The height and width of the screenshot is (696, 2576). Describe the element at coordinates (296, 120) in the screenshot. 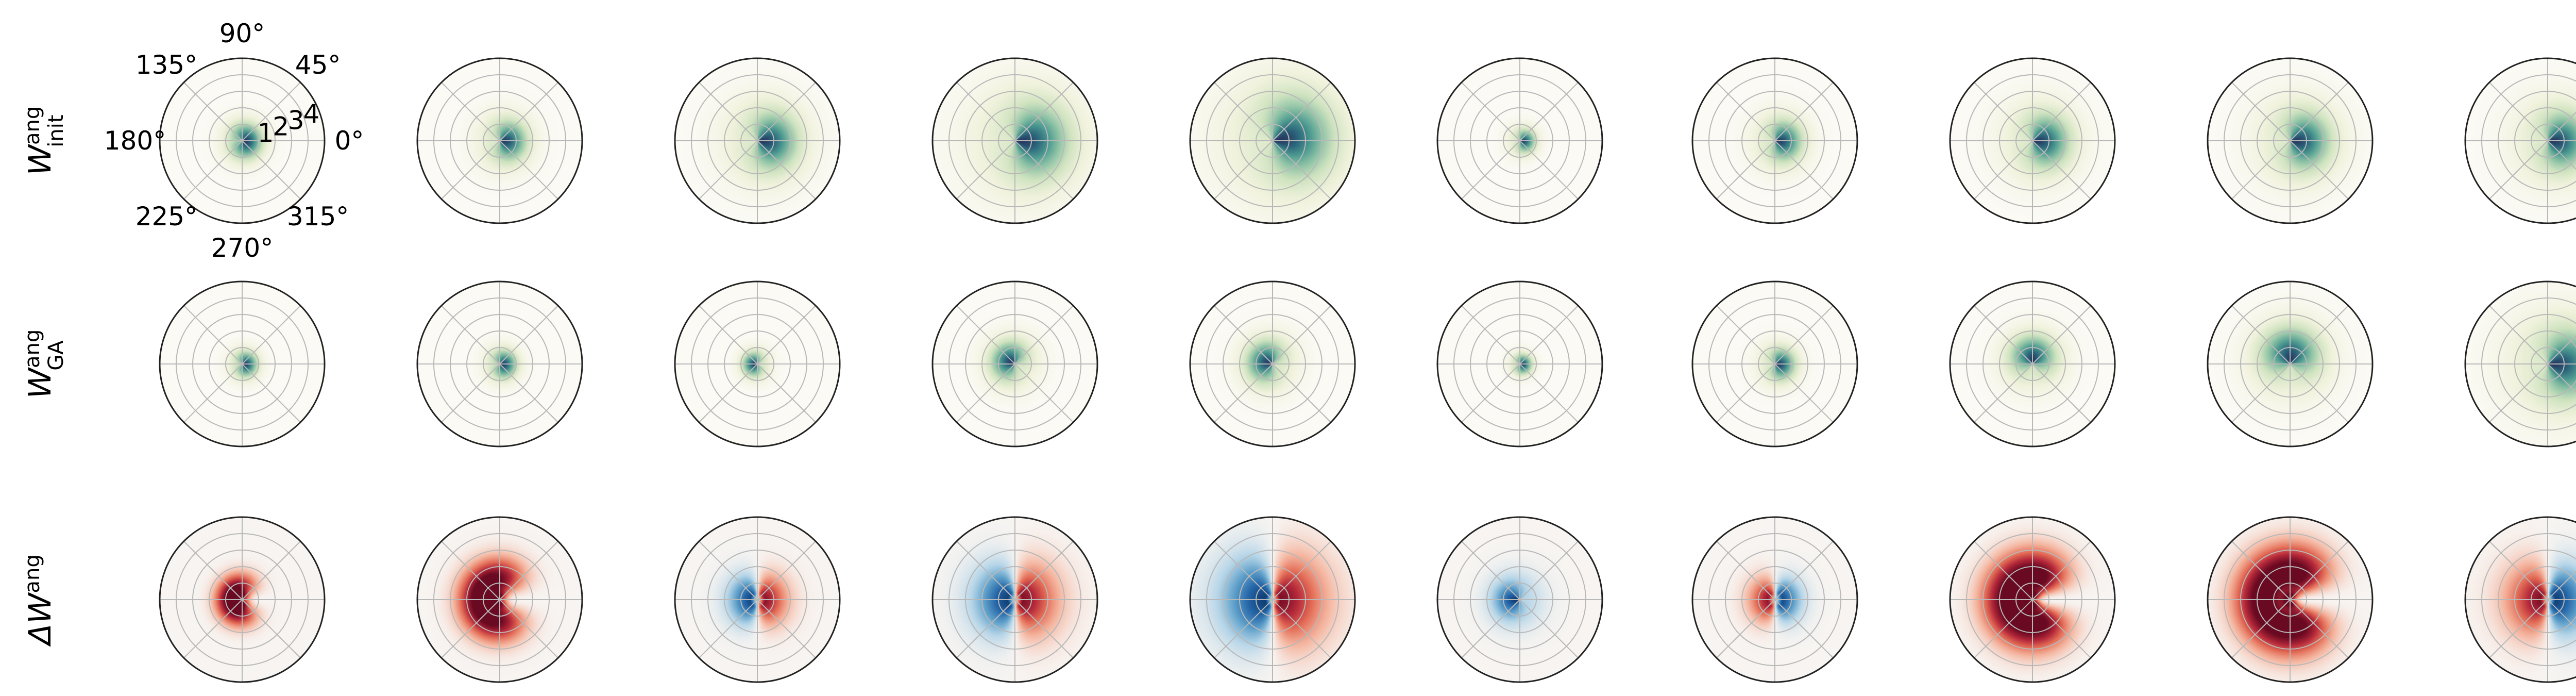

I see `radial-tick-label: 3` at that location.